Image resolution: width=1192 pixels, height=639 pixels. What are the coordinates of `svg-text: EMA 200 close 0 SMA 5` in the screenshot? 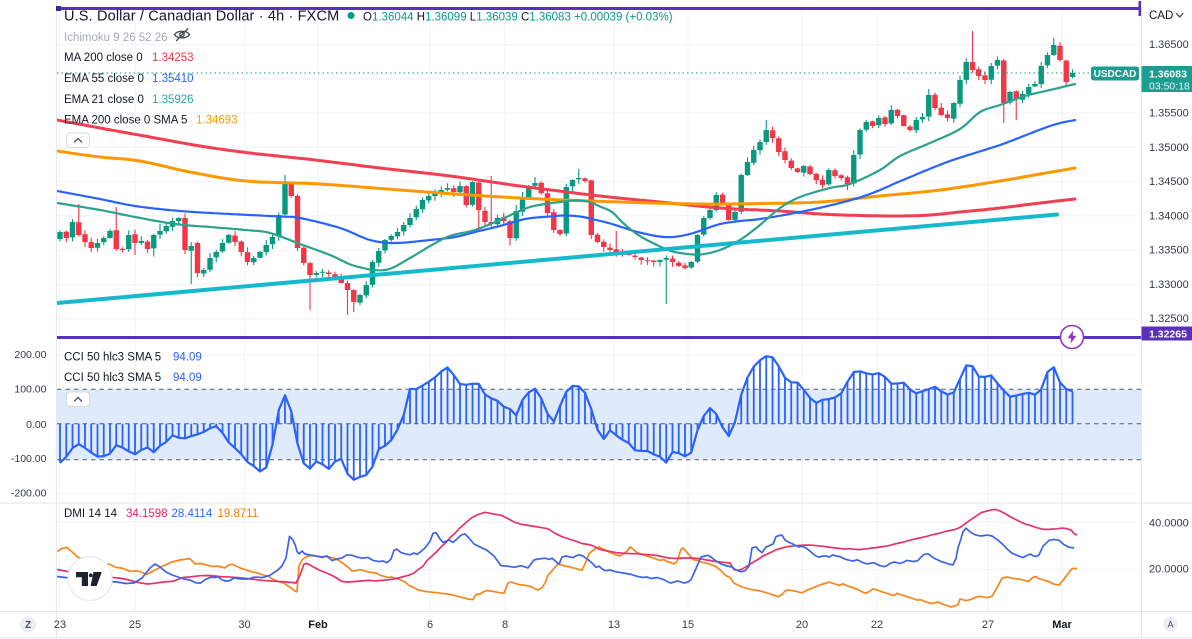 It's located at (125, 121).